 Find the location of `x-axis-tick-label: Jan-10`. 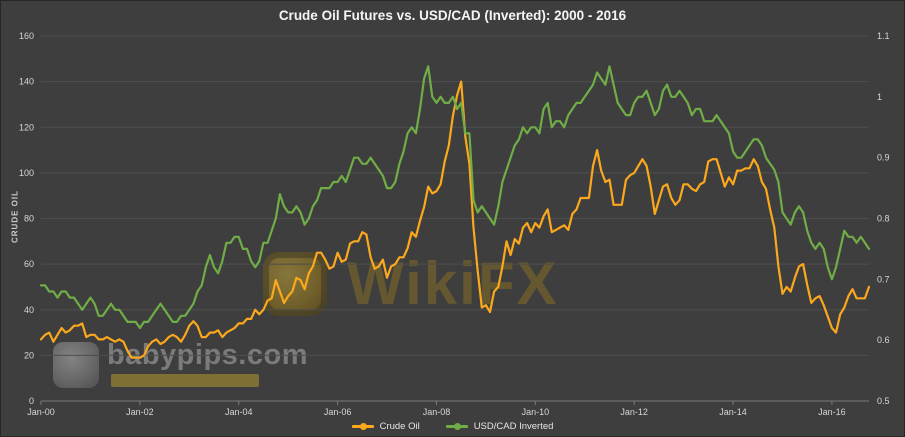

x-axis-tick-label: Jan-10 is located at coordinates (536, 412).